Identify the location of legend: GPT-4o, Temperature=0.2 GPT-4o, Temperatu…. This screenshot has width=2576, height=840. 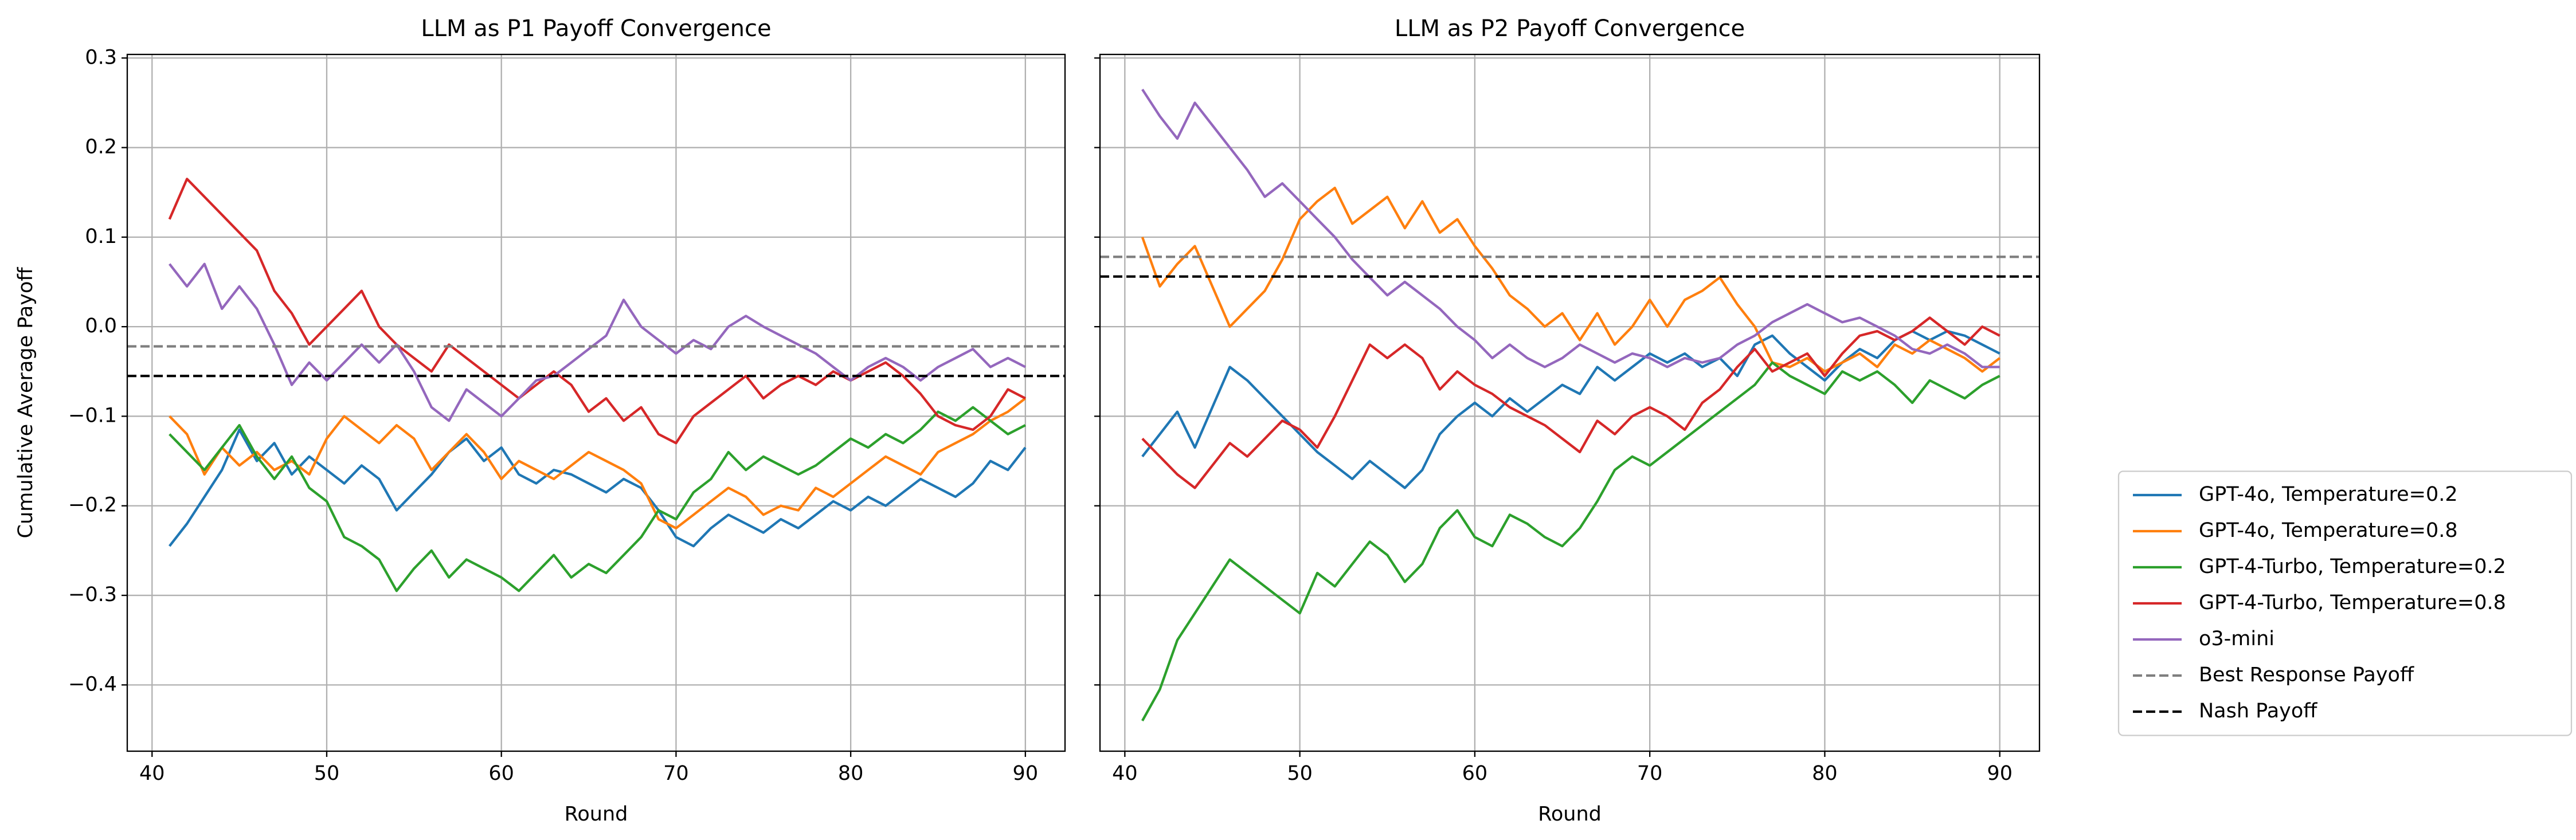
(2345, 603).